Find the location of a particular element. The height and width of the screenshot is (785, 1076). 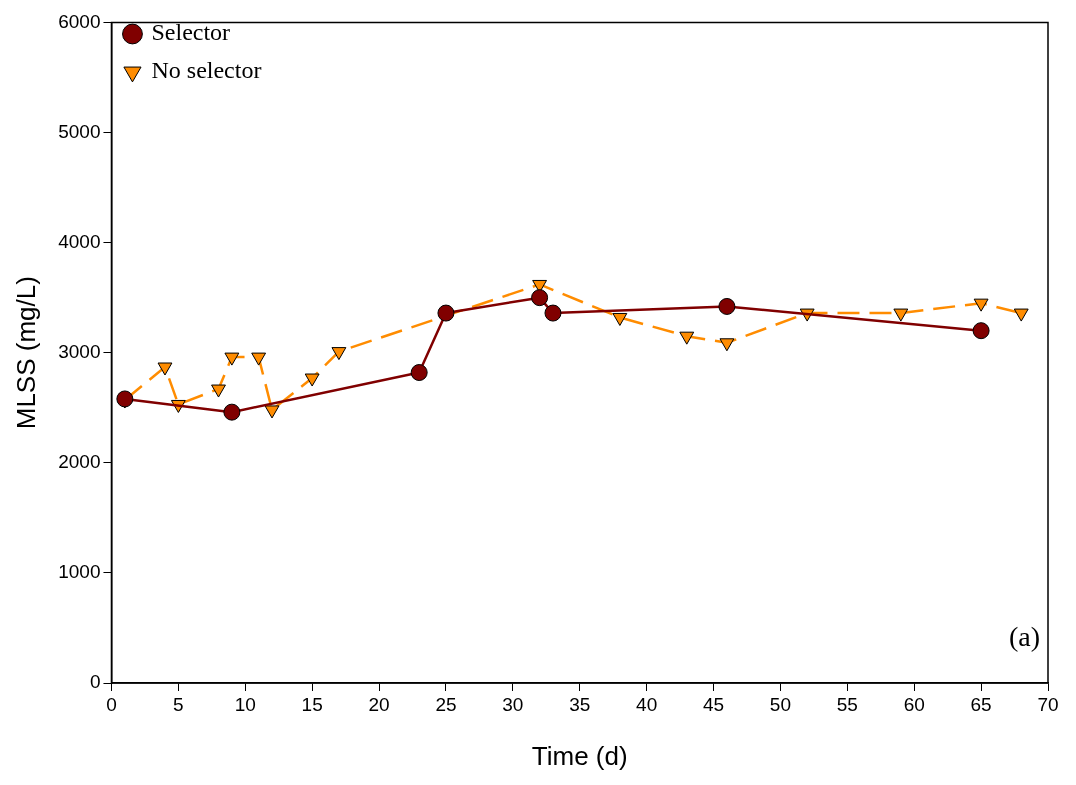

x-tick-label: 65 is located at coordinates (981, 704).